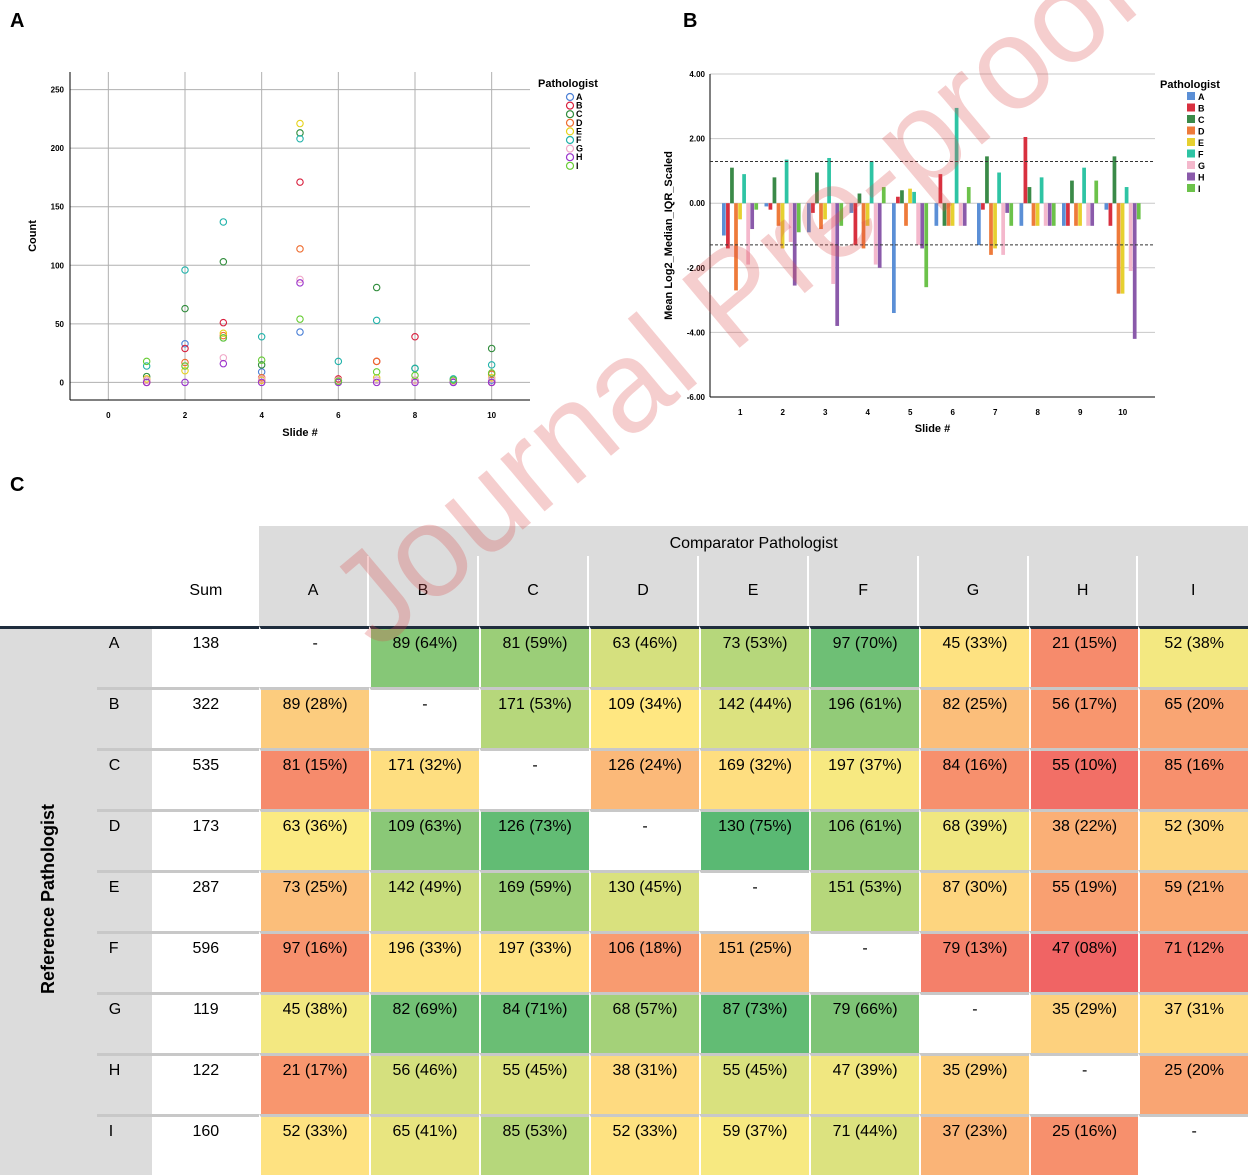 The width and height of the screenshot is (1248, 1175). Describe the element at coordinates (644, 1144) in the screenshot. I see `matrix-cell: 52 (33%)` at that location.